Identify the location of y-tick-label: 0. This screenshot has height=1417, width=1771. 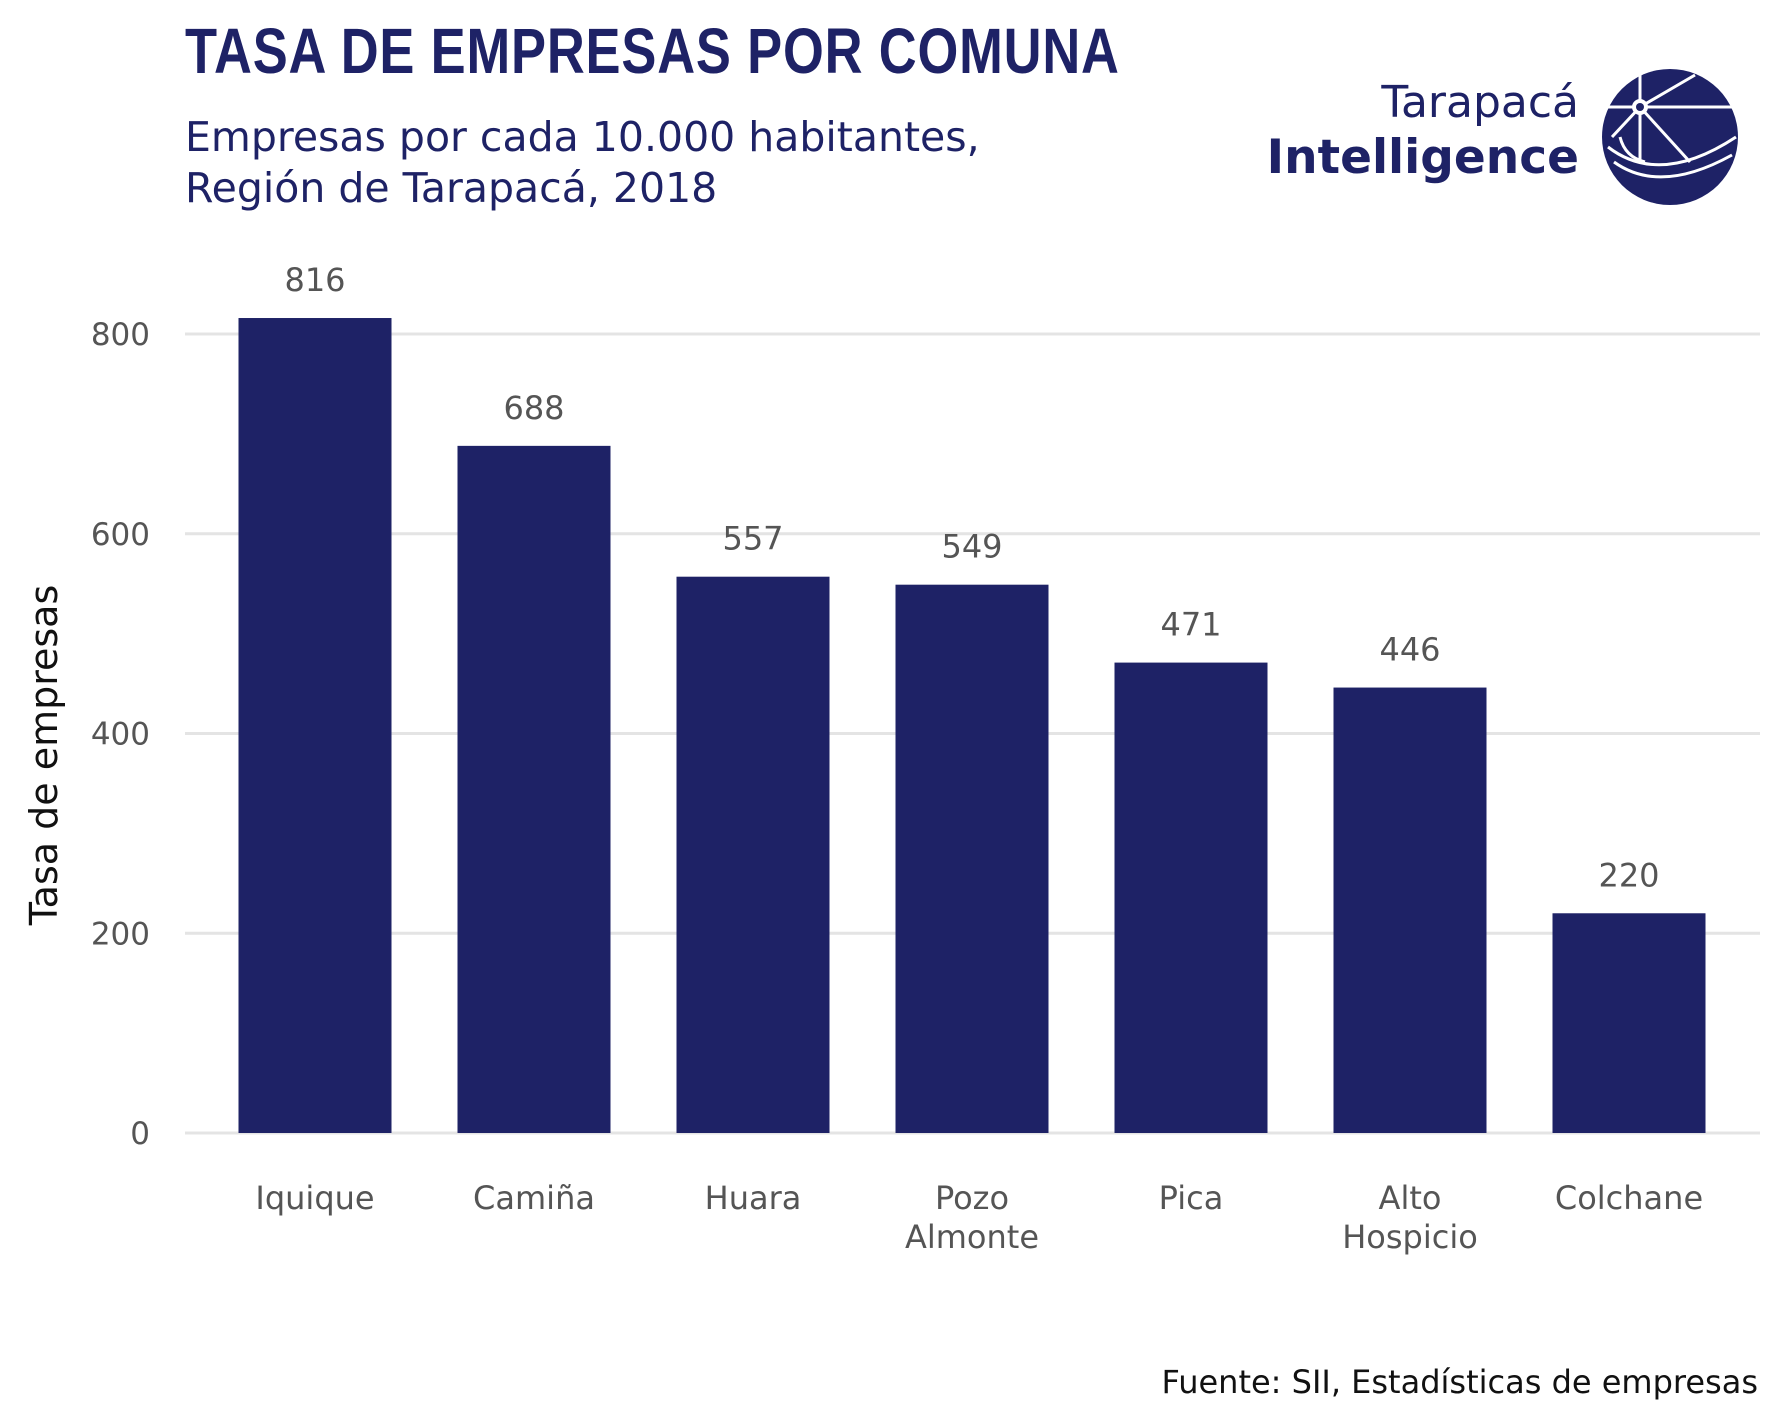
(140, 1134).